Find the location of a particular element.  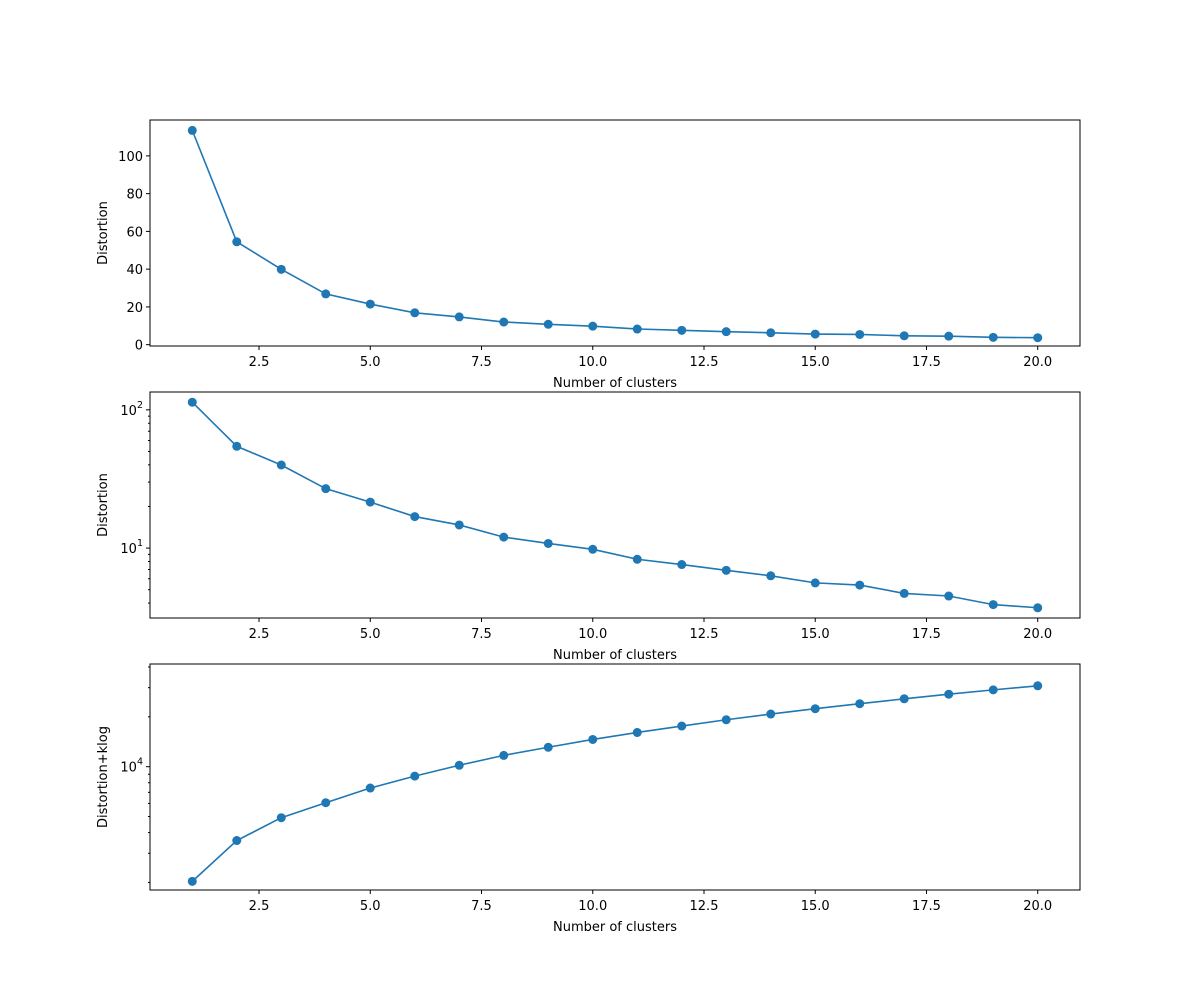

y-axis-title: Distortion+klog is located at coordinates (103, 777).